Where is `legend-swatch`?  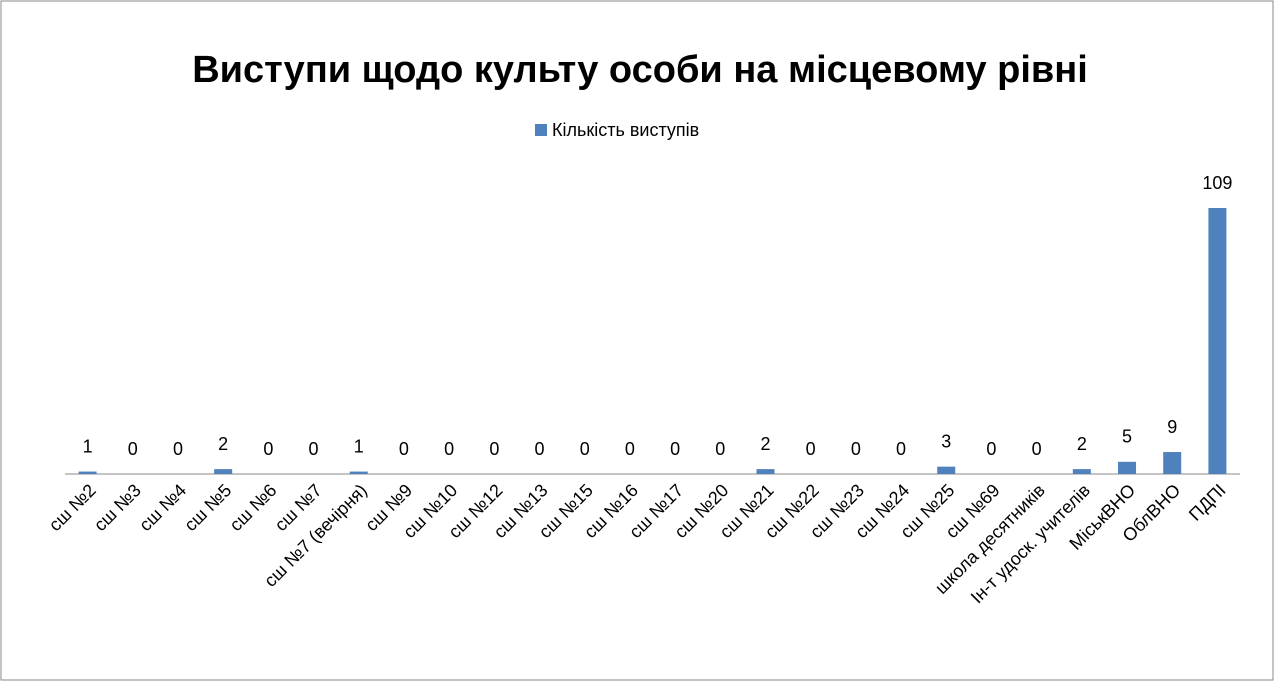
legend-swatch is located at coordinates (541, 130).